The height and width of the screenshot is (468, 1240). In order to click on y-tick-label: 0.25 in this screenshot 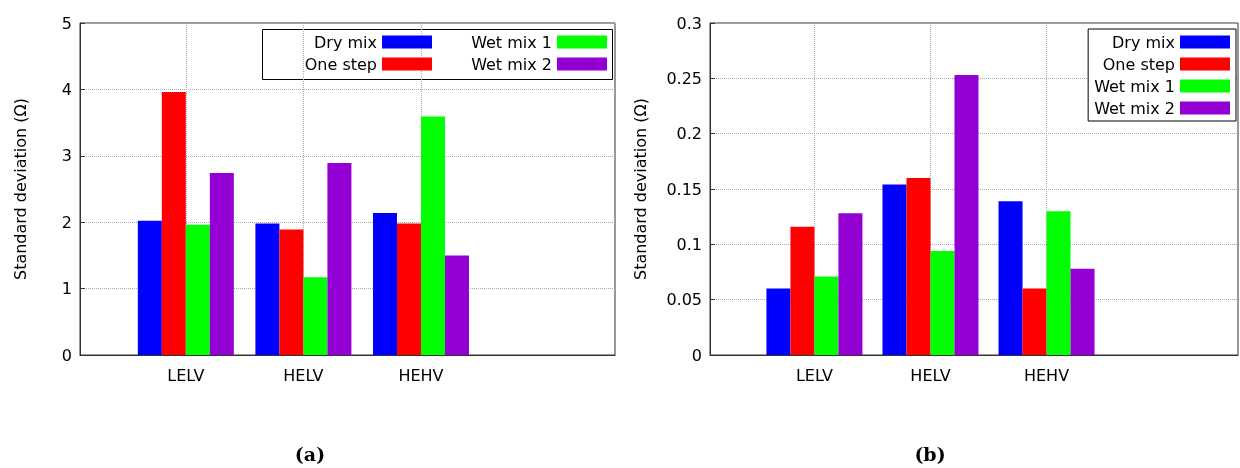, I will do `click(684, 78)`.